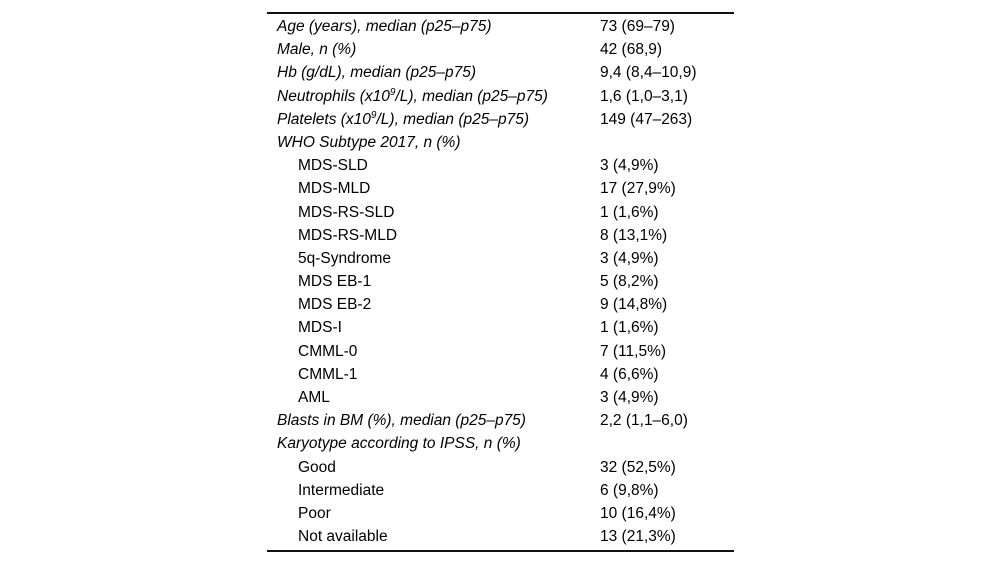 Image resolution: width=1000 pixels, height=566 pixels. Describe the element at coordinates (500, 327) in the screenshot. I see `table-row: MDS-I 1 (1,6%)` at that location.